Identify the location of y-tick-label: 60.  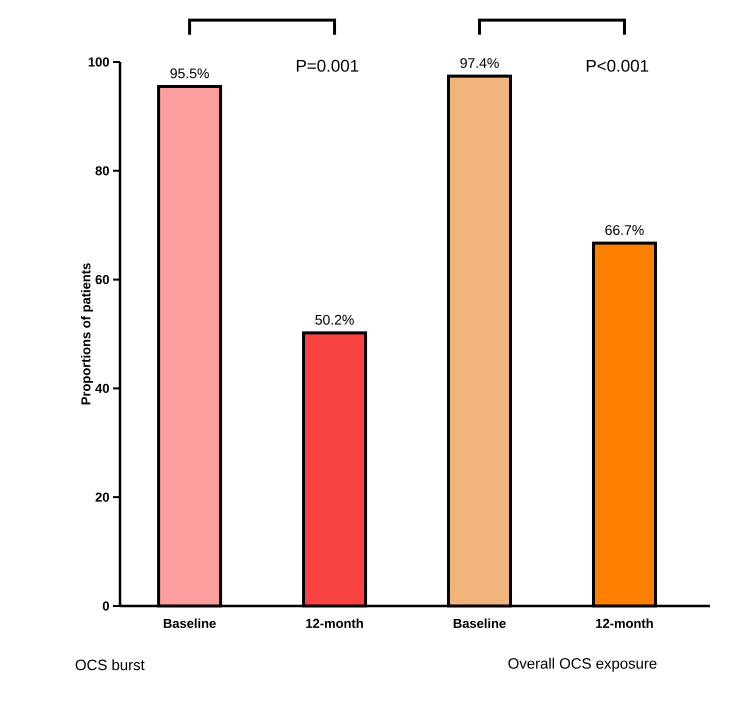
(102, 279).